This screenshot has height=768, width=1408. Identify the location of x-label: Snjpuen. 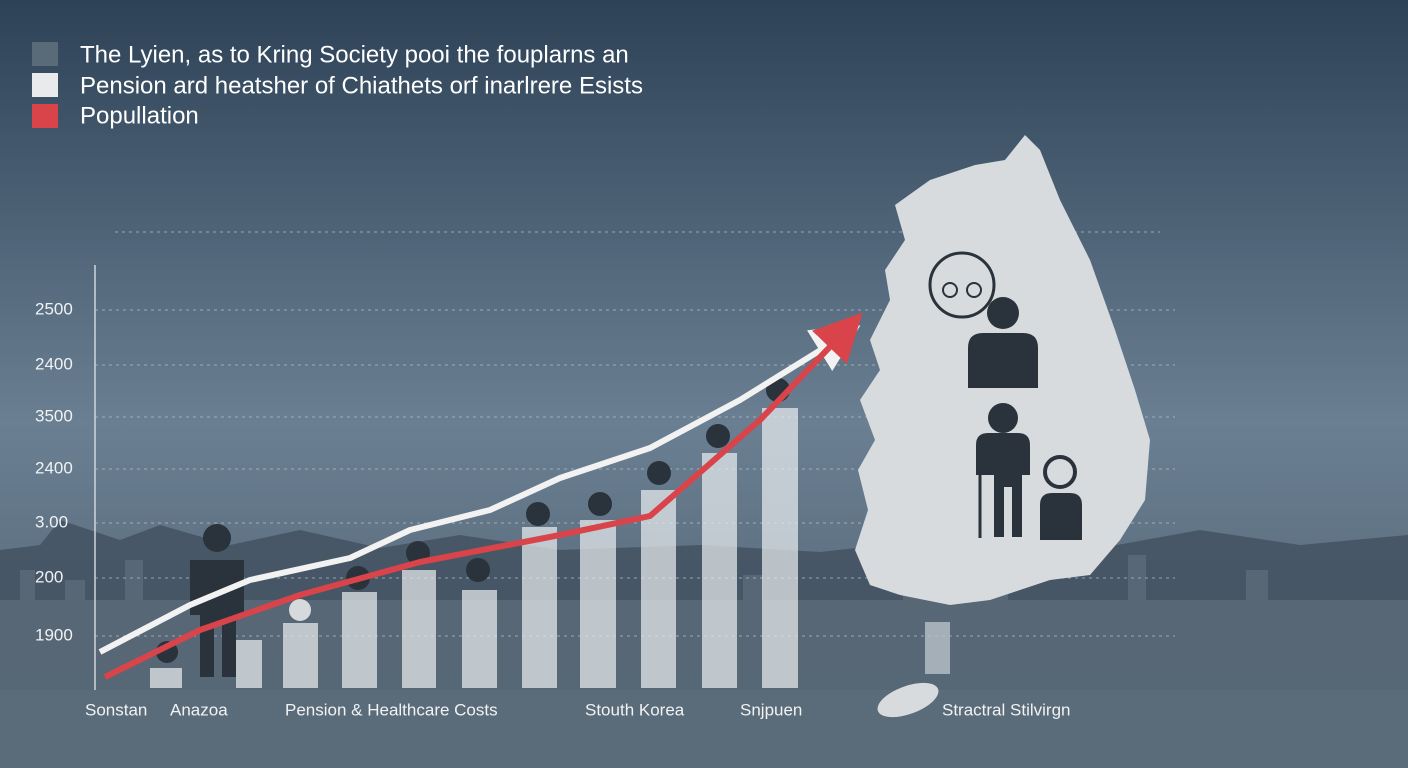
(771, 709).